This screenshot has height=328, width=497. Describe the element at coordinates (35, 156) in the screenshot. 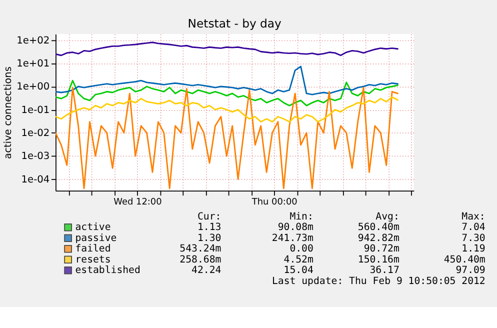

I see `y-tick-label: 1e-03` at that location.